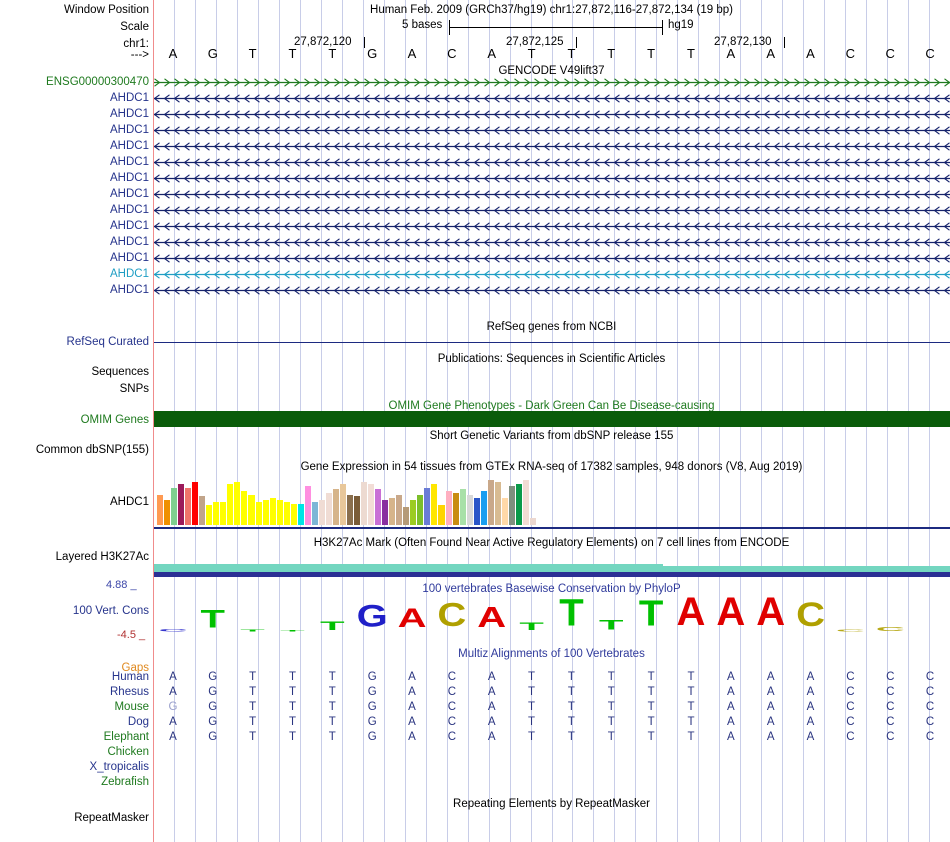  What do you see at coordinates (128, 752) in the screenshot?
I see `species-label: Chicken` at bounding box center [128, 752].